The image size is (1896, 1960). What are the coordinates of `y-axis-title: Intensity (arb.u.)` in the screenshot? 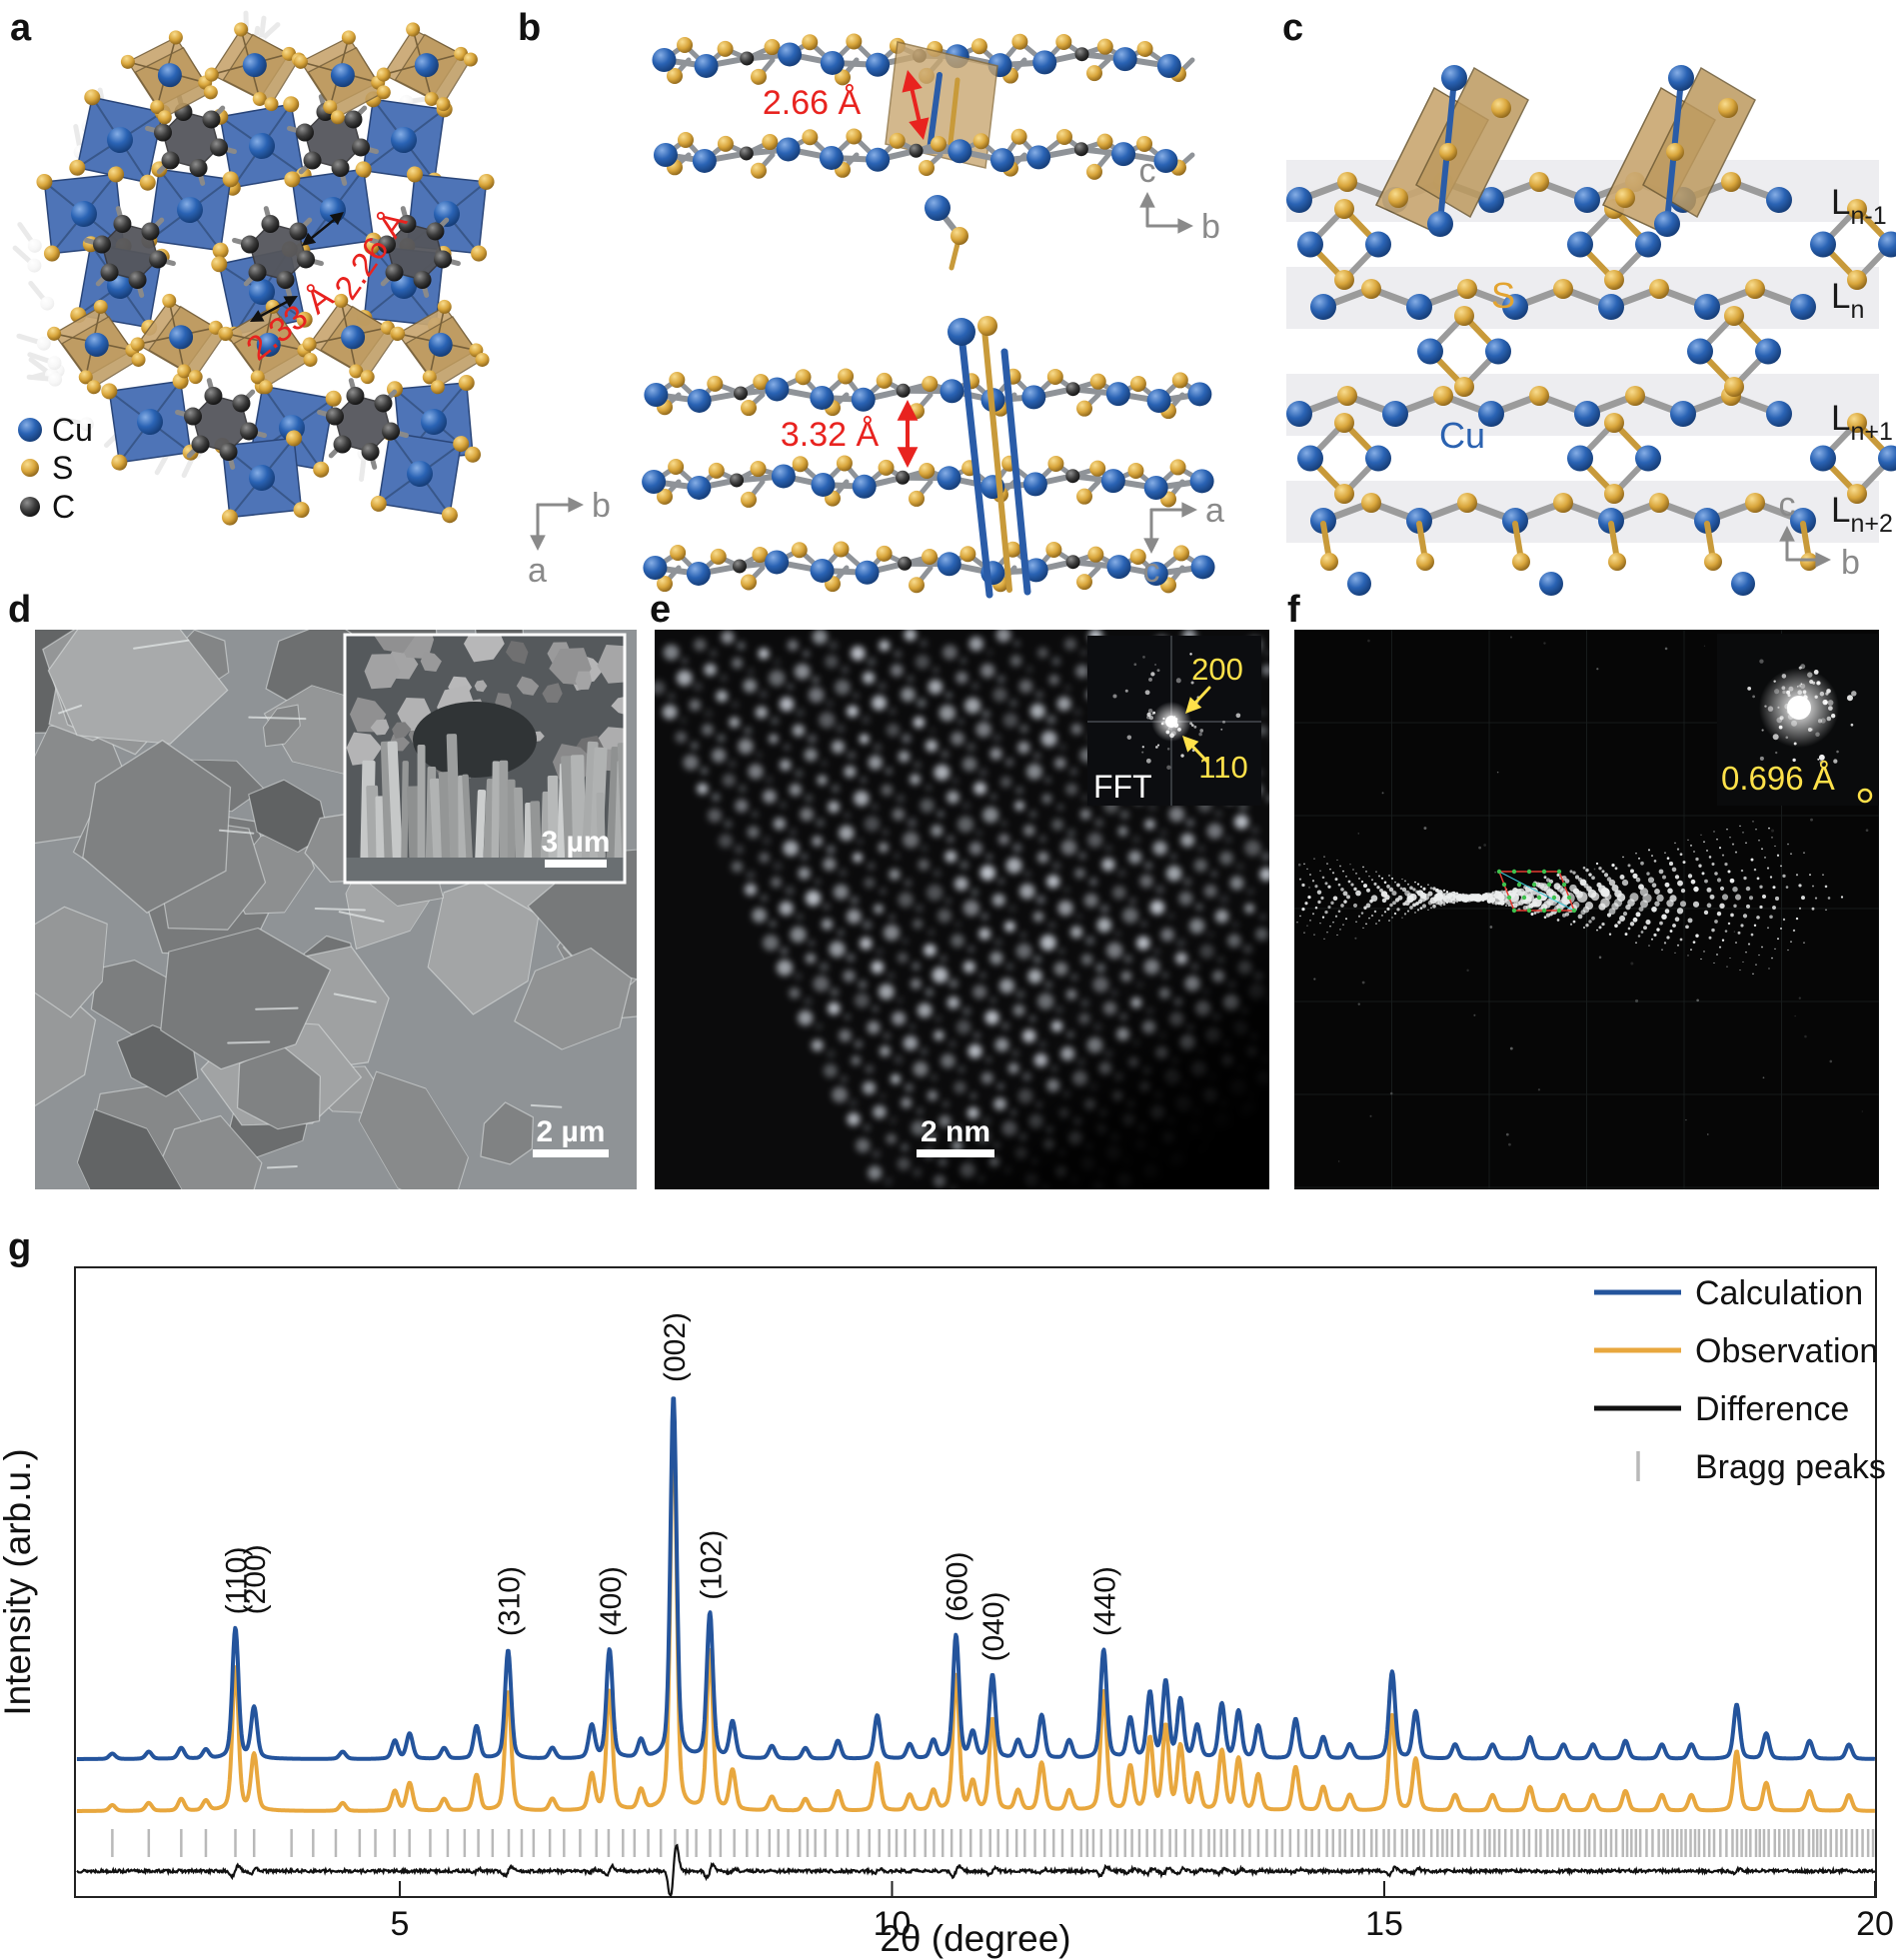 It's located at (19, 1581).